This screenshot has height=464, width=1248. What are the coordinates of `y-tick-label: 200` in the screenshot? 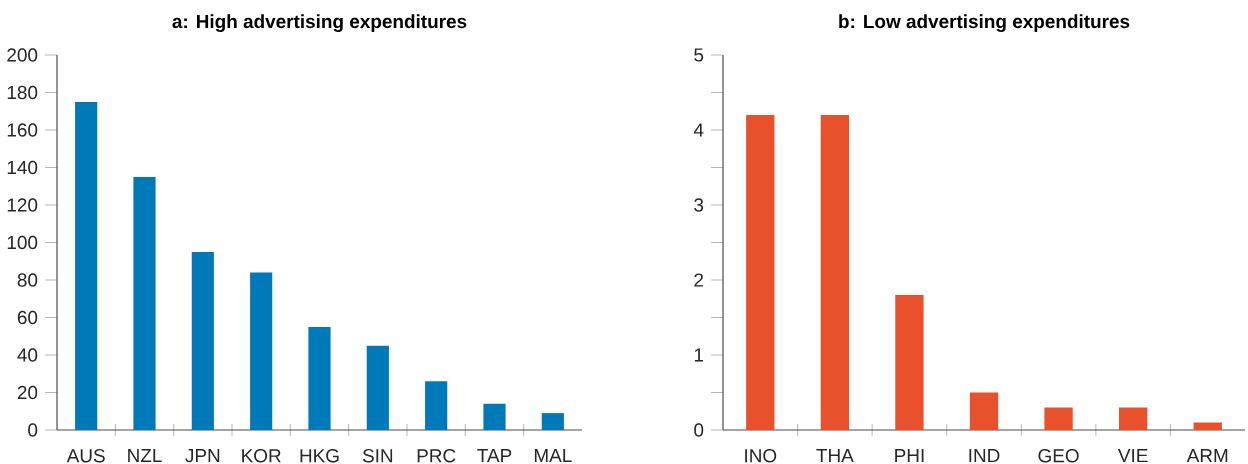 It's located at (22, 55).